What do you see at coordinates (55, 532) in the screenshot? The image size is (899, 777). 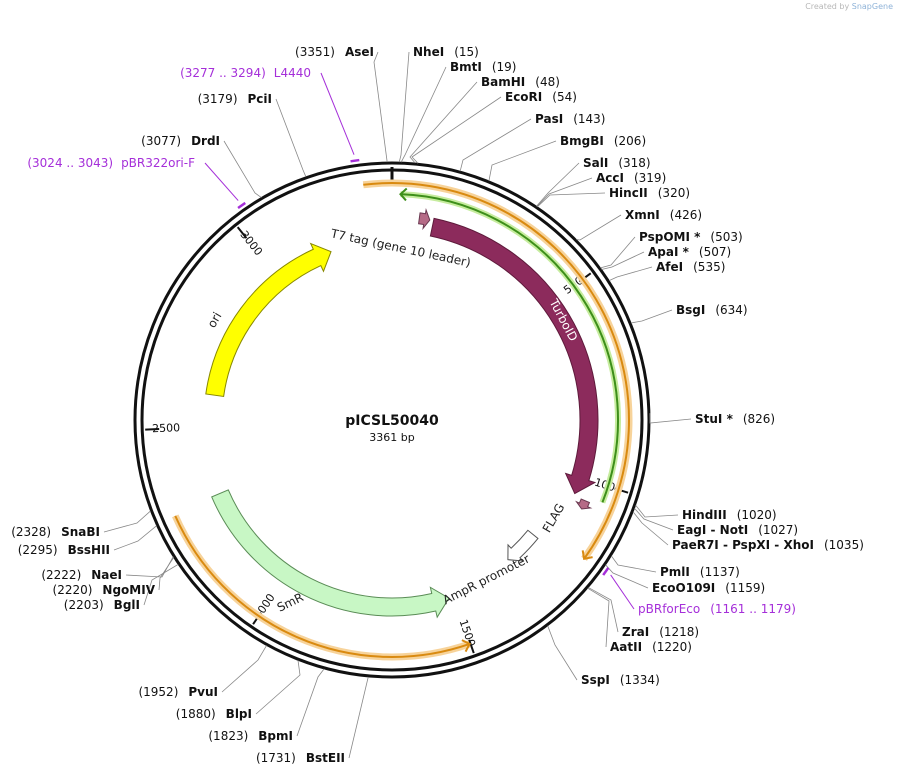 I see `site-label: (2328) SnaBI` at bounding box center [55, 532].